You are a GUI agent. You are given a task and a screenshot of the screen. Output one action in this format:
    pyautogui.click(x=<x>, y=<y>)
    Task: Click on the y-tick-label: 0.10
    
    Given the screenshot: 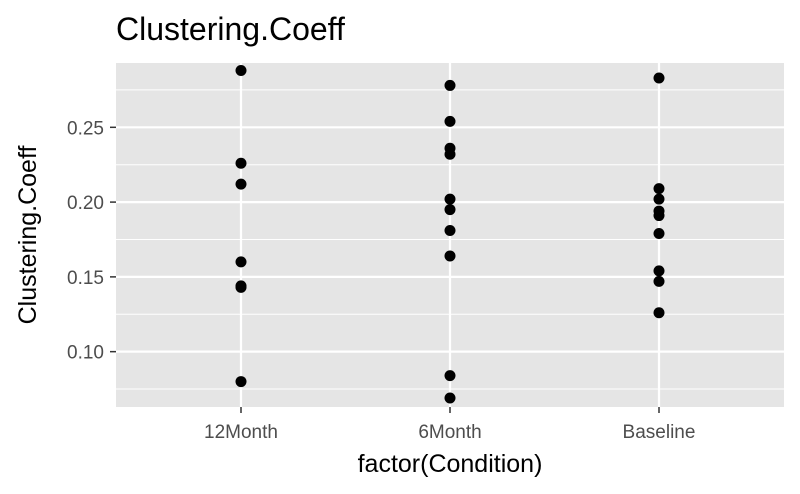 What is the action you would take?
    pyautogui.click(x=85, y=353)
    